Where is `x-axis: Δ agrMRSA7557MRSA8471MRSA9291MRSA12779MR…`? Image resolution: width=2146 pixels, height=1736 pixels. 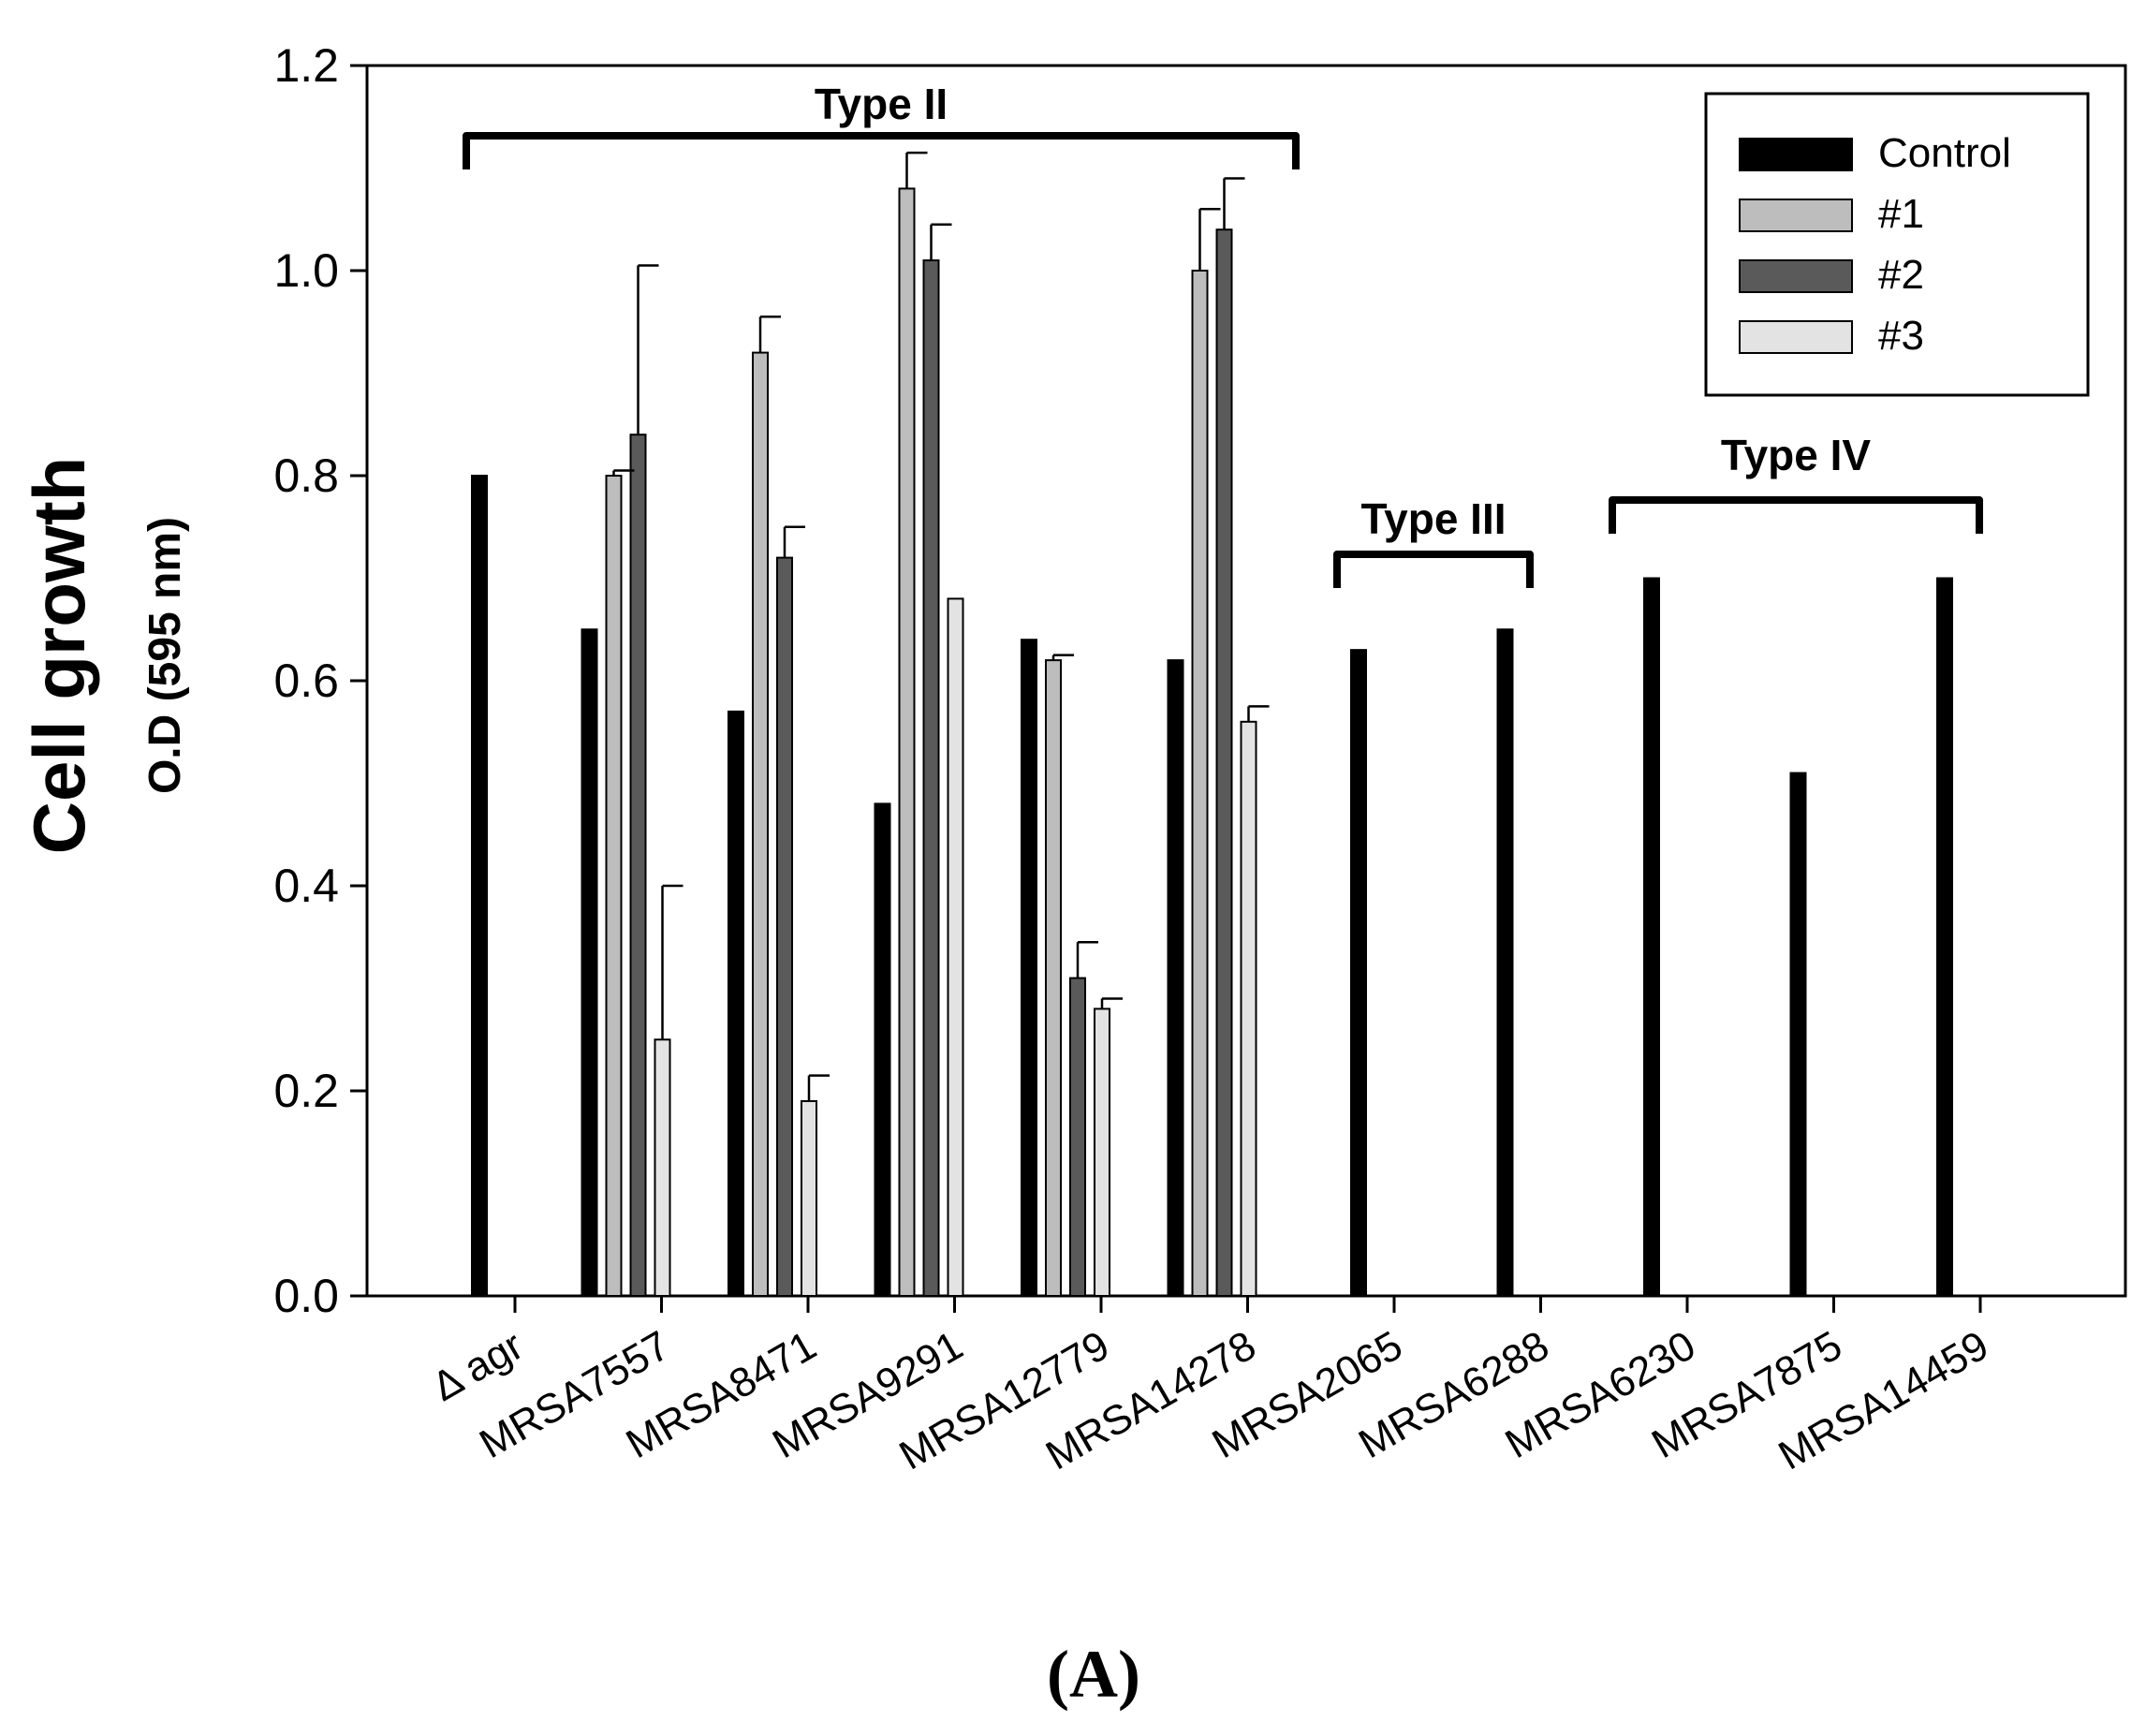 x-axis: Δ agrMRSA7557MRSA8471MRSA9291MRSA12779MR… is located at coordinates (1210, 1388).